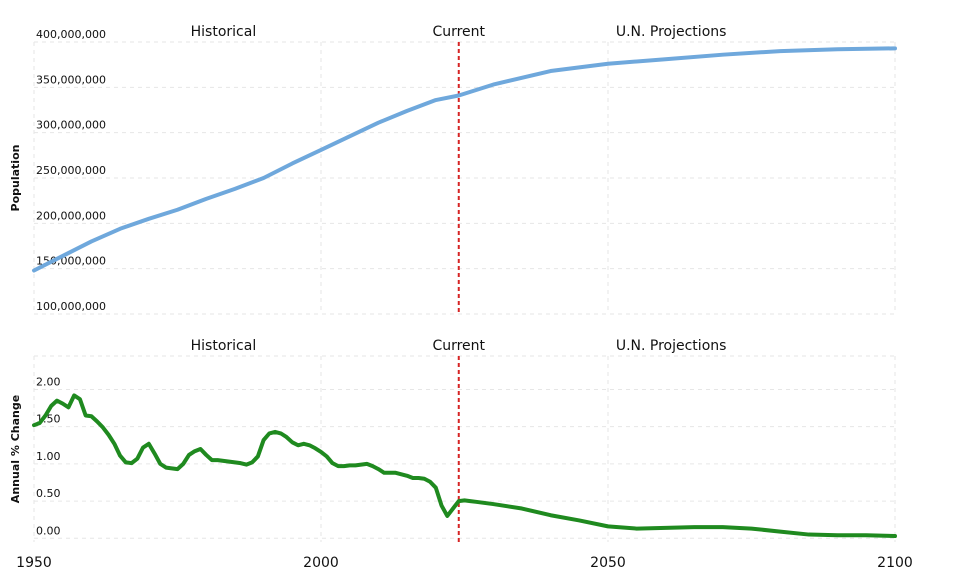 The height and width of the screenshot is (578, 978). I want to click on annual-change-ytick-label: 1.00, so click(48, 456).